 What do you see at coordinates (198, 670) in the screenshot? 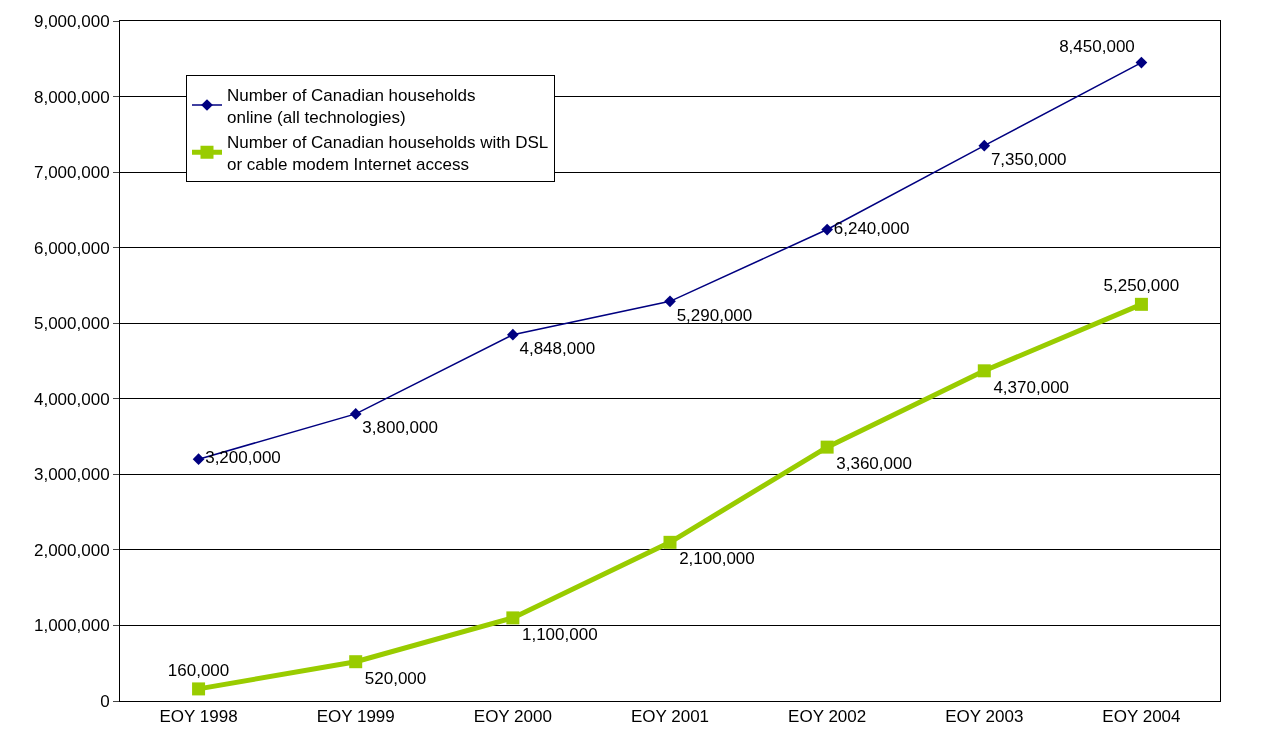
I see `data-label: 160,000` at bounding box center [198, 670].